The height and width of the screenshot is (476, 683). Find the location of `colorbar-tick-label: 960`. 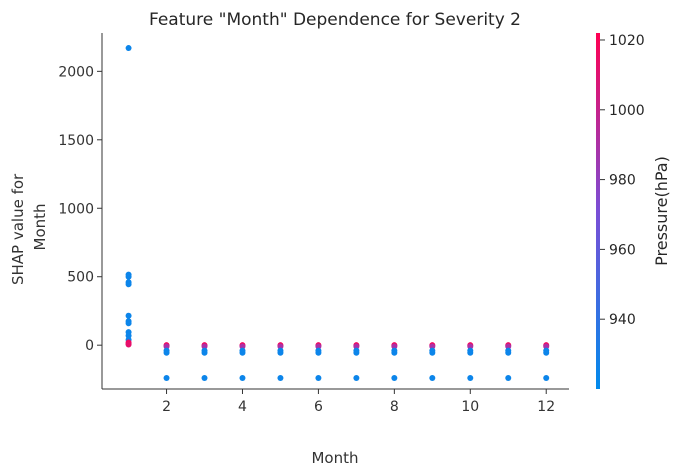

colorbar-tick-label: 960 is located at coordinates (622, 250).